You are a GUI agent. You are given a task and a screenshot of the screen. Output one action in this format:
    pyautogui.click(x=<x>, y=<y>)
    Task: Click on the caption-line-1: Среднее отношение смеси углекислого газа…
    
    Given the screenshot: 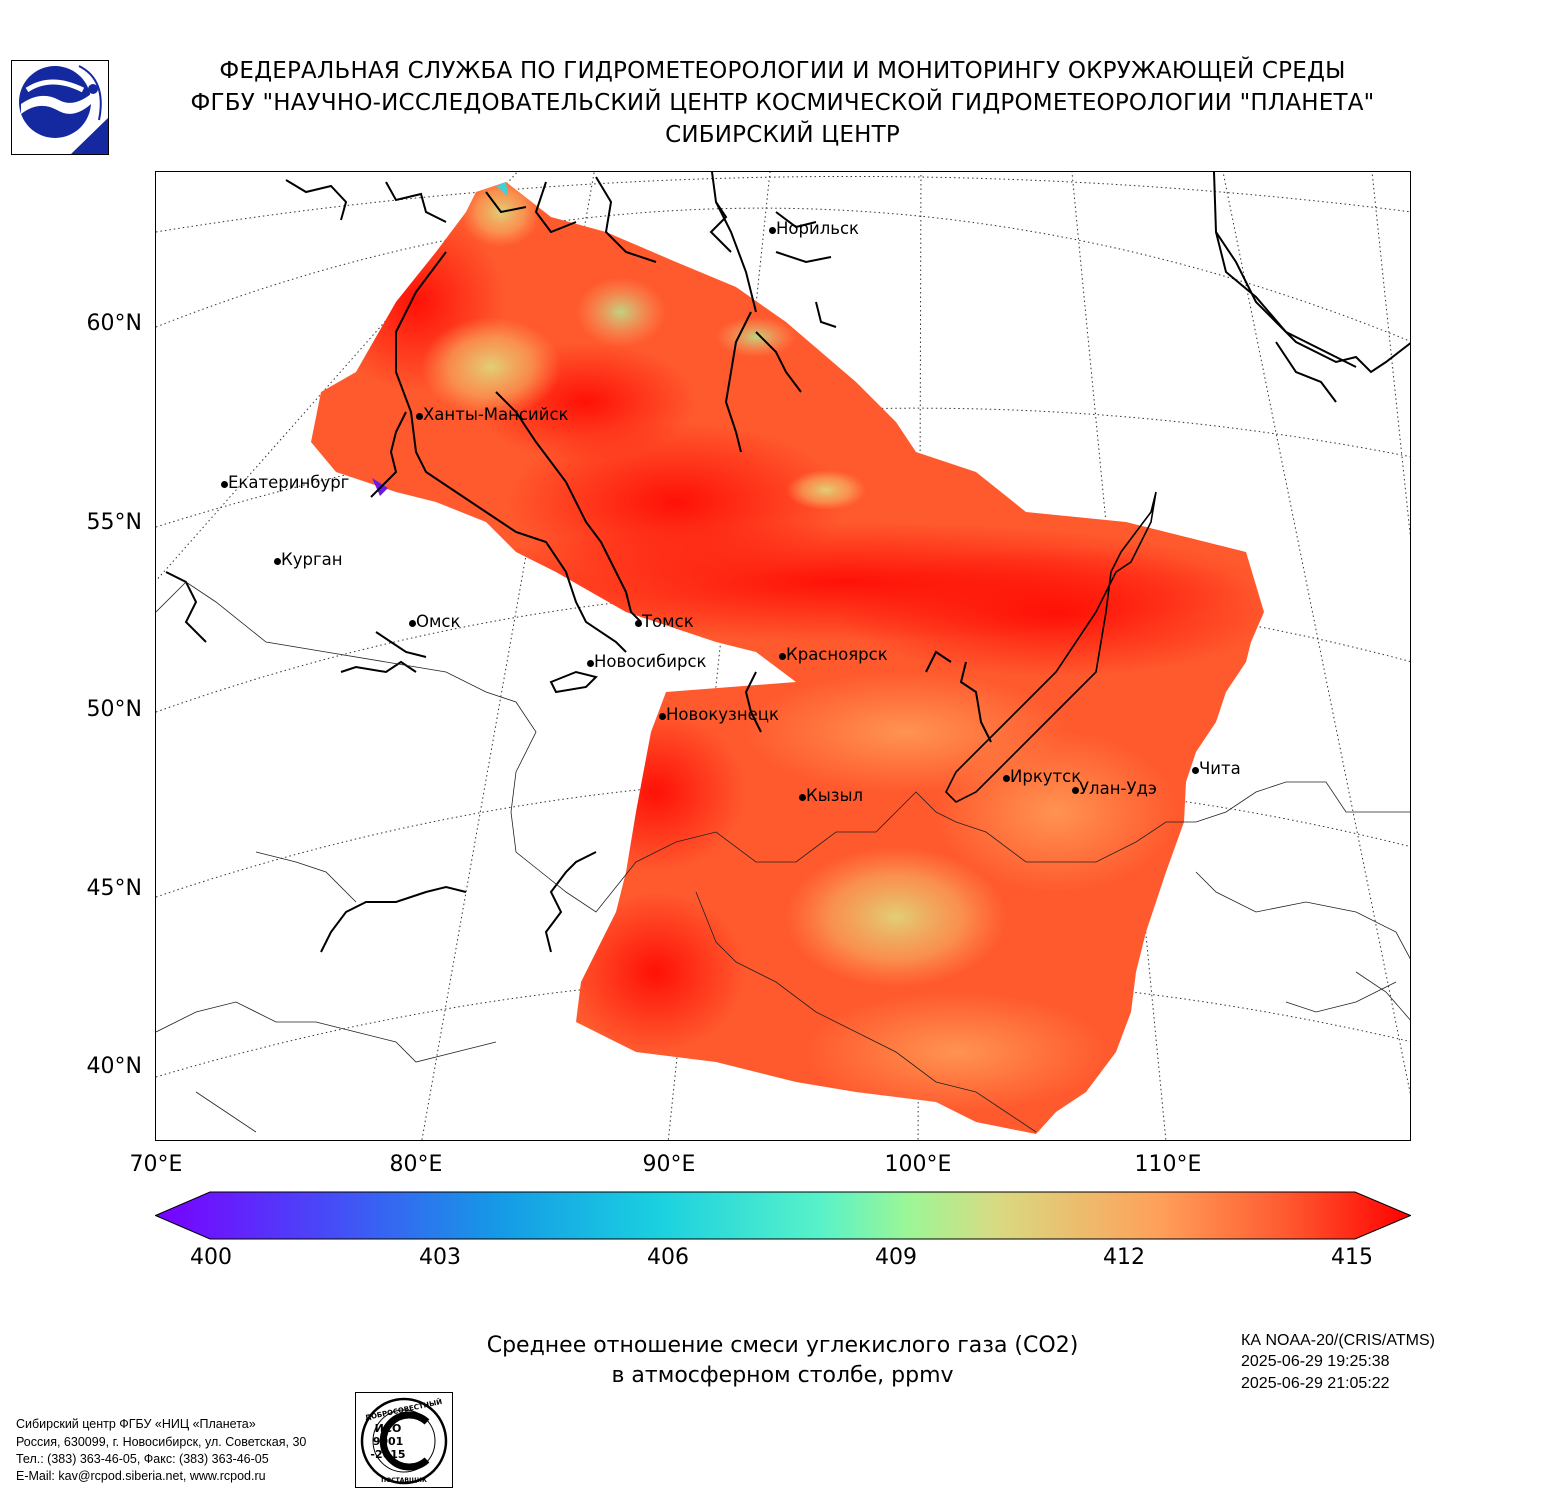 What is the action you would take?
    pyautogui.click(x=782, y=1345)
    